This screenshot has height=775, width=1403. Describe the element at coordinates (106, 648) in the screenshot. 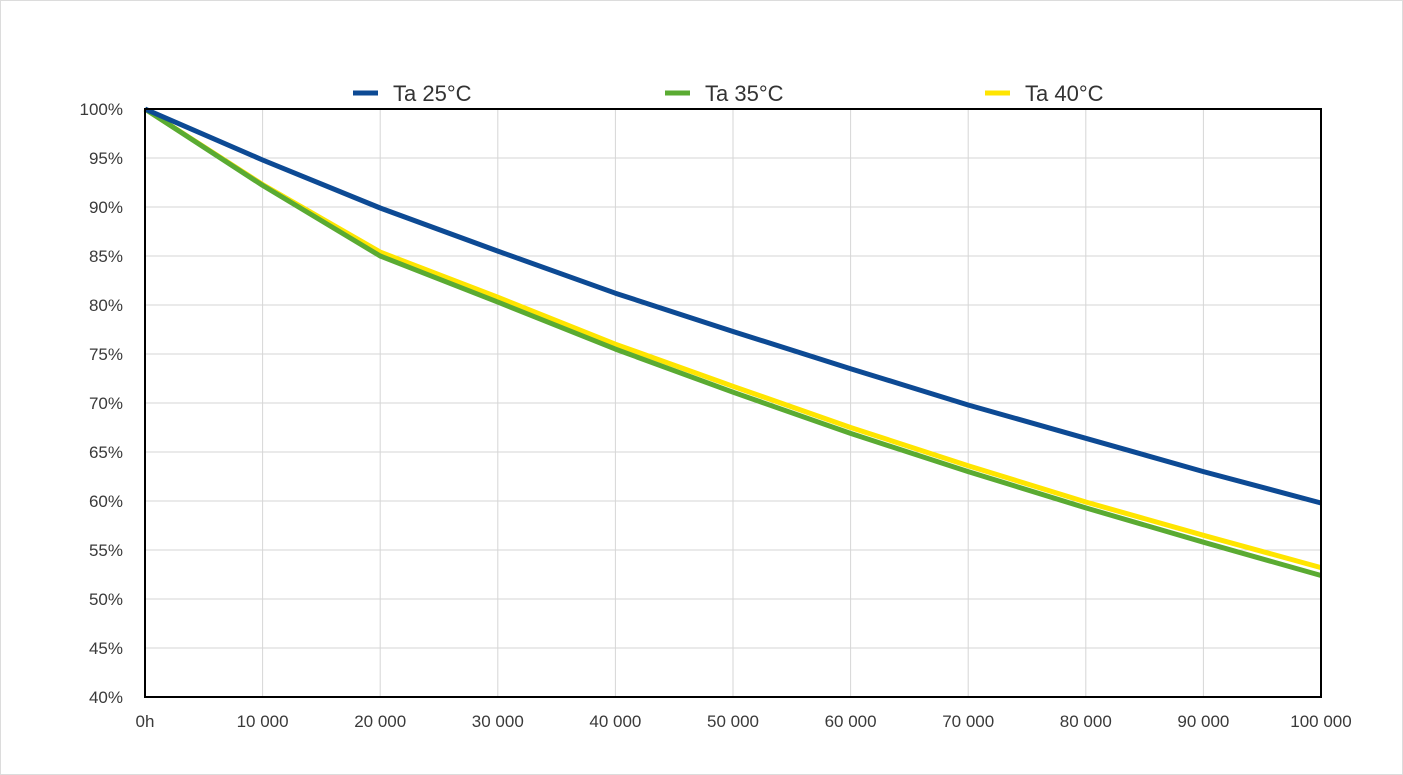

I see `y-tick-label: 45%` at that location.